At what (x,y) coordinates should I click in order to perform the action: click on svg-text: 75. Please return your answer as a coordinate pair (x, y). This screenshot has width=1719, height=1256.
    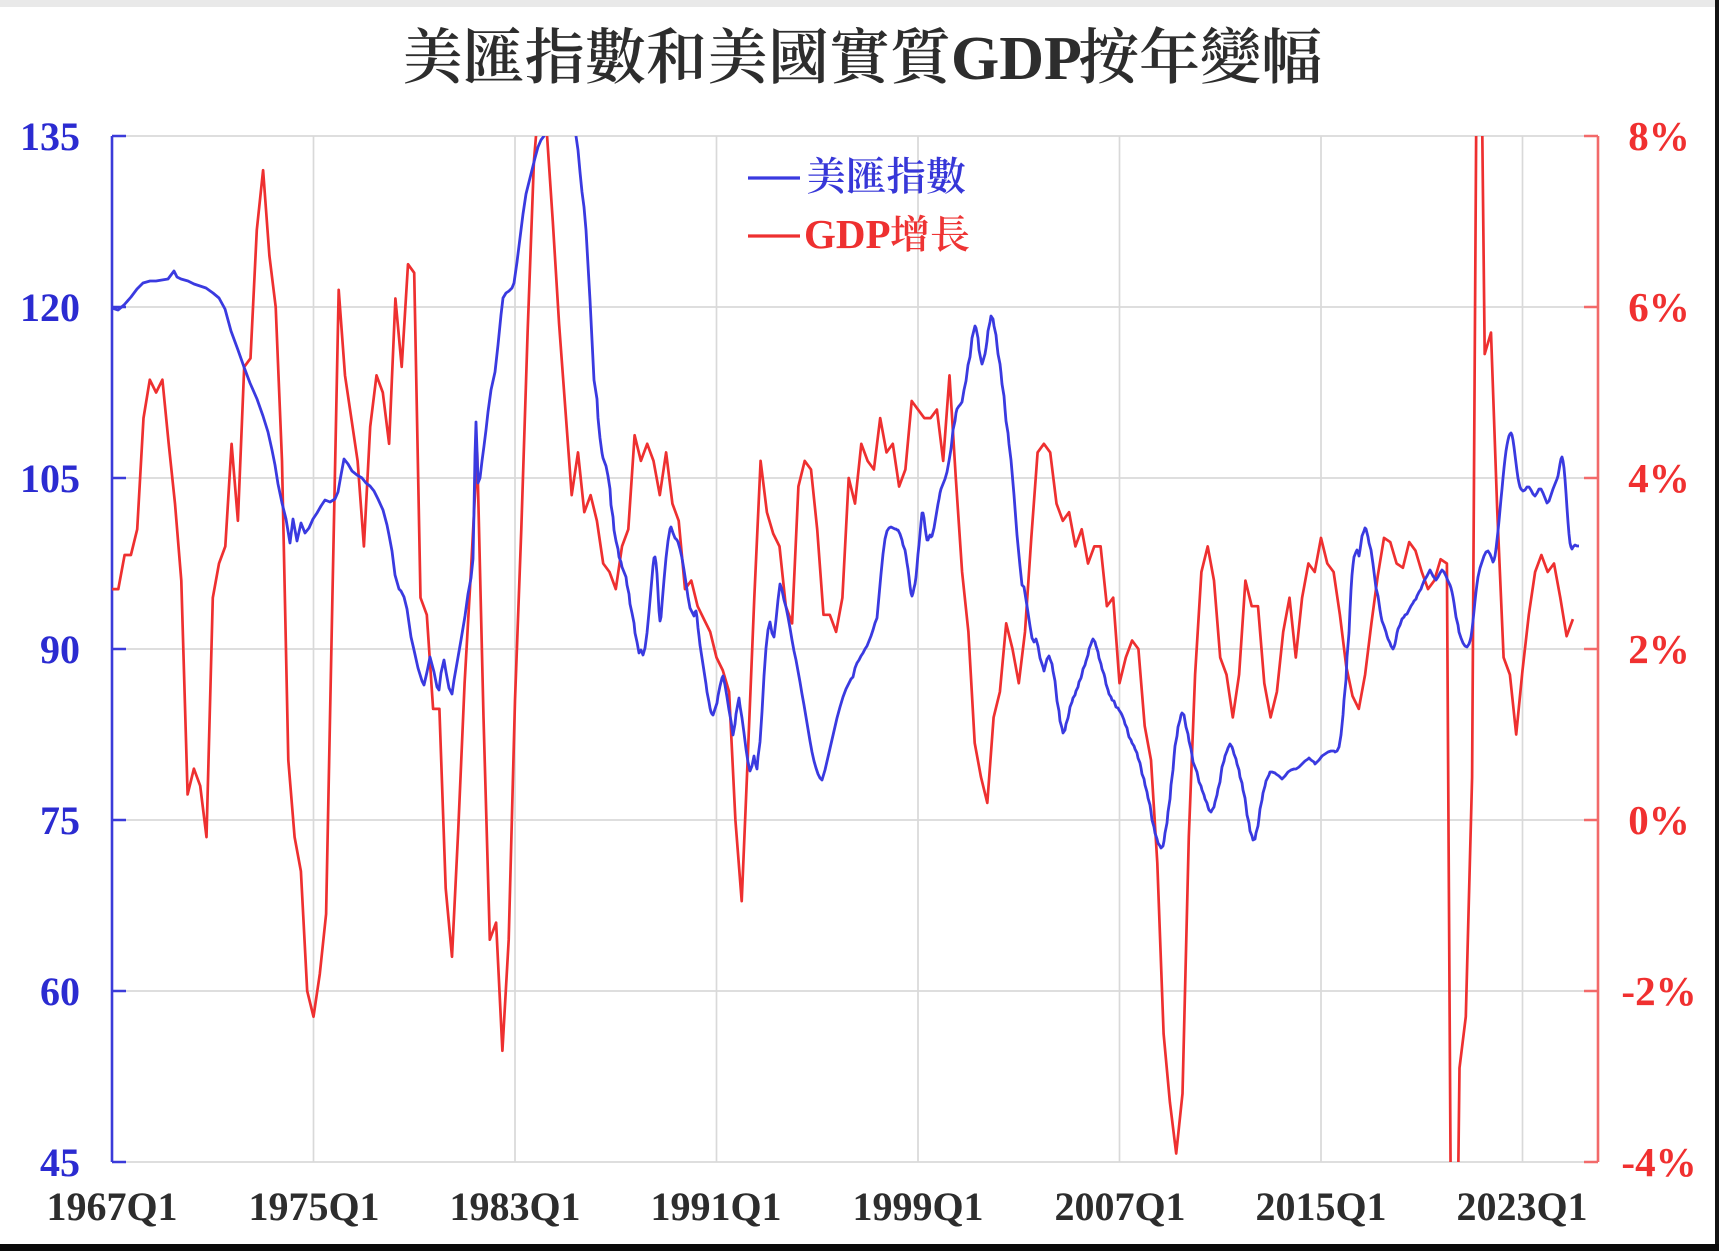
    Looking at the image, I should click on (60, 820).